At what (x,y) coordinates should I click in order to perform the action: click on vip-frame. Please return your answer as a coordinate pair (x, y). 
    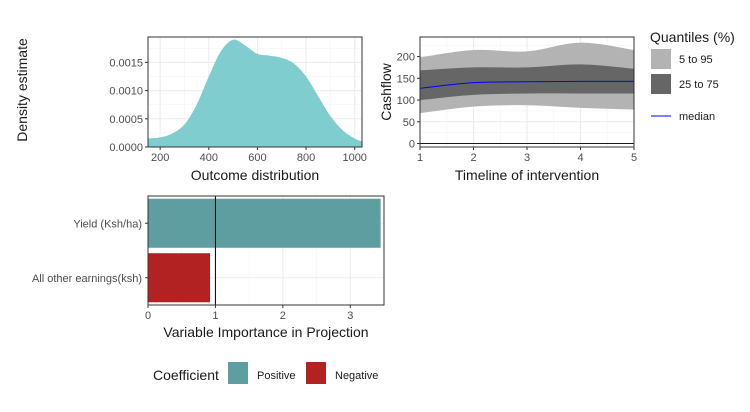
    Looking at the image, I should click on (266, 250).